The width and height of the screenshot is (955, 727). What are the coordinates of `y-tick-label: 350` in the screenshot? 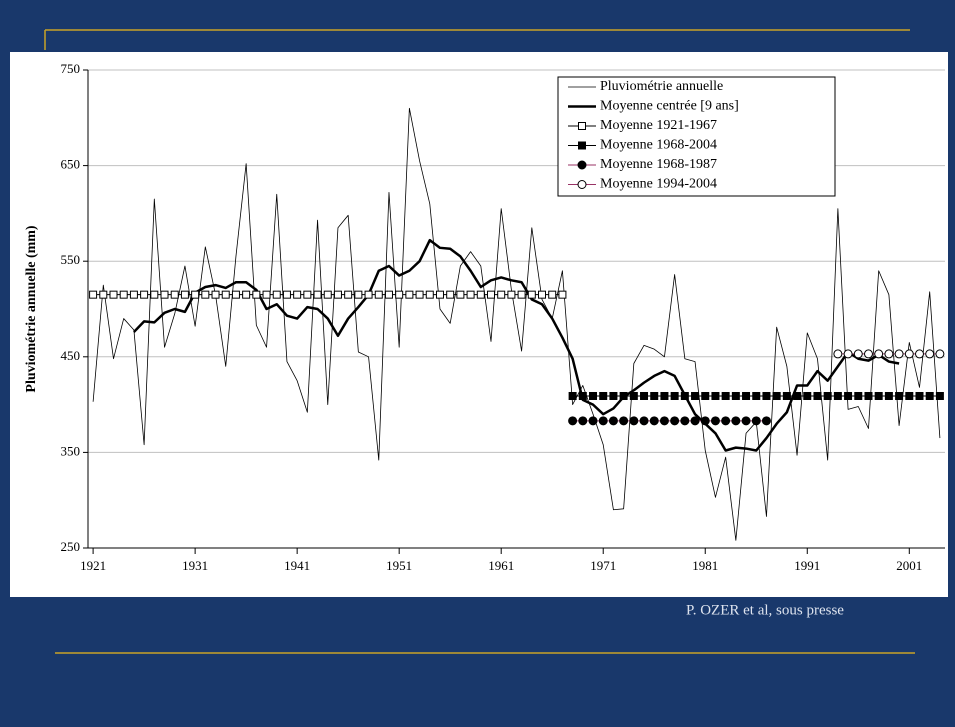 It's located at (71, 450).